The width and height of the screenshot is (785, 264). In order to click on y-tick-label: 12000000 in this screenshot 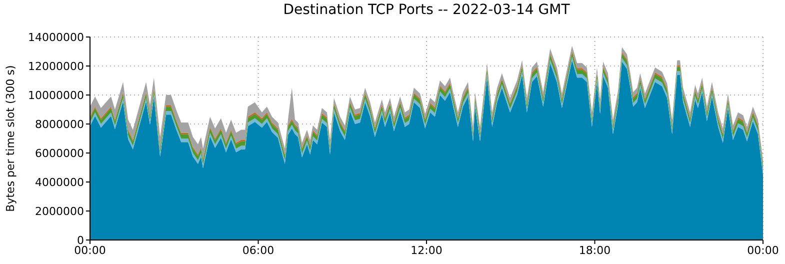, I will do `click(56, 66)`.